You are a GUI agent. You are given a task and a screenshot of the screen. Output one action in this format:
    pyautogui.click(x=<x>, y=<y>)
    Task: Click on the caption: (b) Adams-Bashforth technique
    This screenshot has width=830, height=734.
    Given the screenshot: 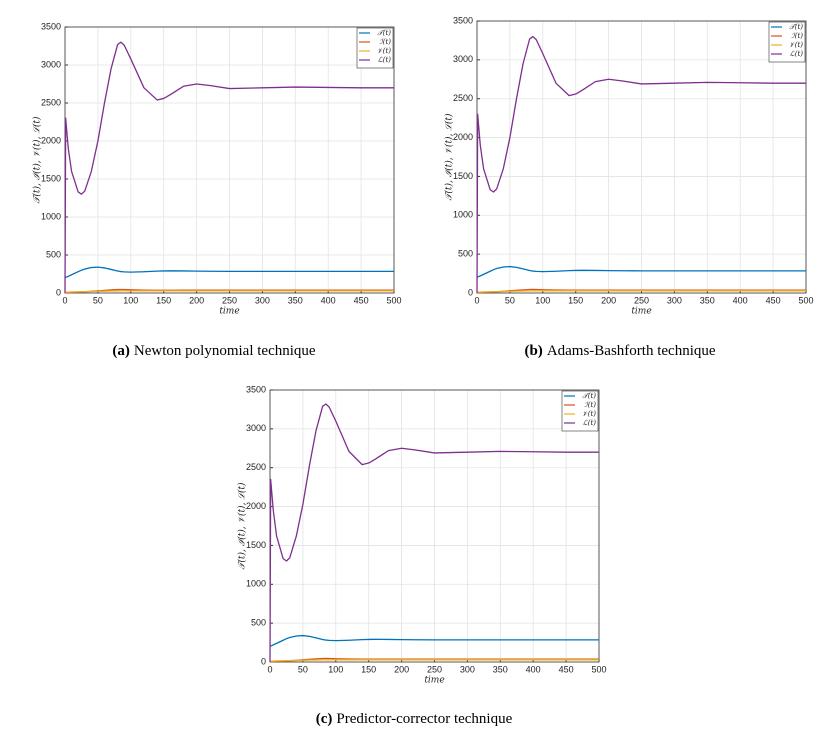 What is the action you would take?
    pyautogui.click(x=619, y=351)
    